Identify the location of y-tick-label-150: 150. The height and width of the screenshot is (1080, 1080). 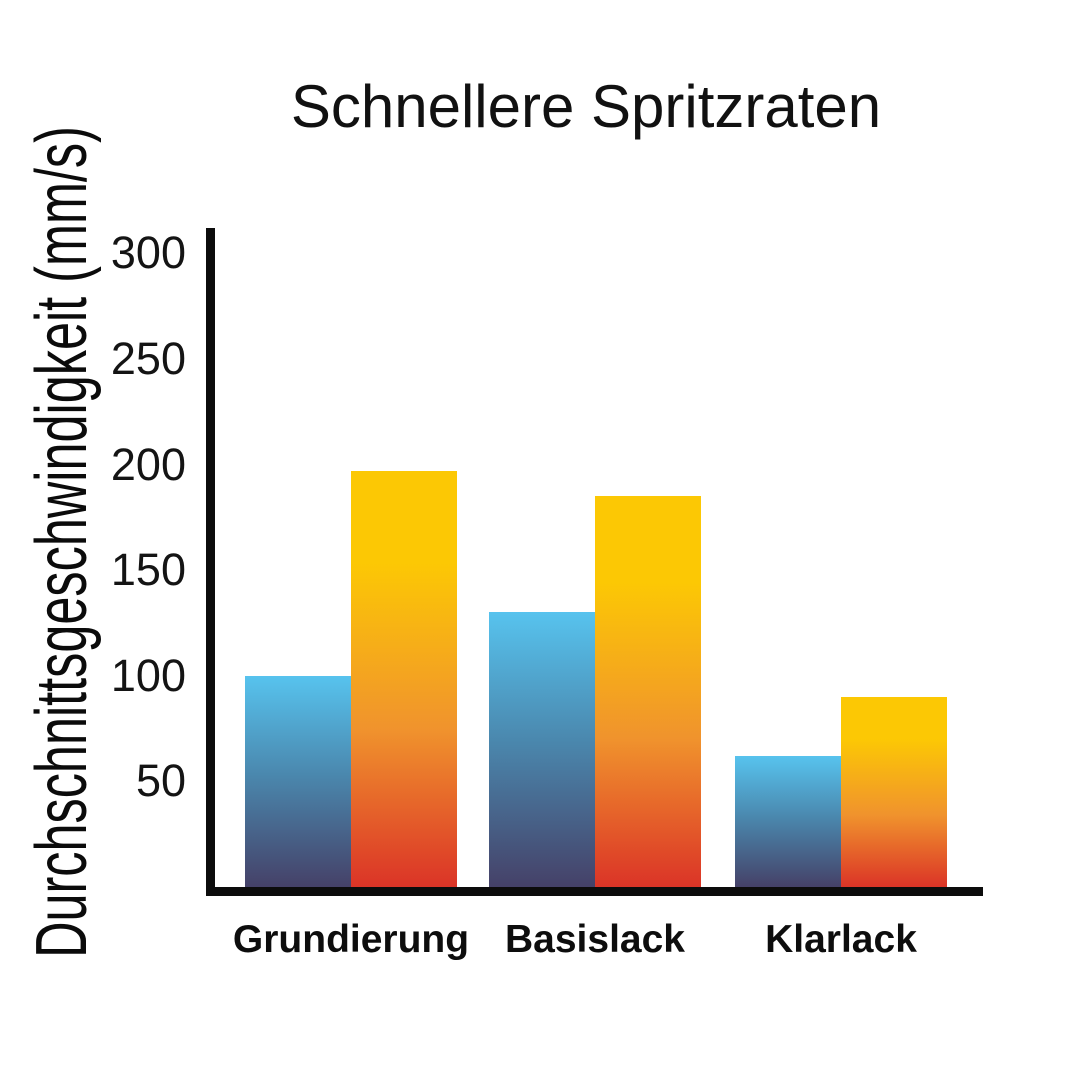
(148, 570).